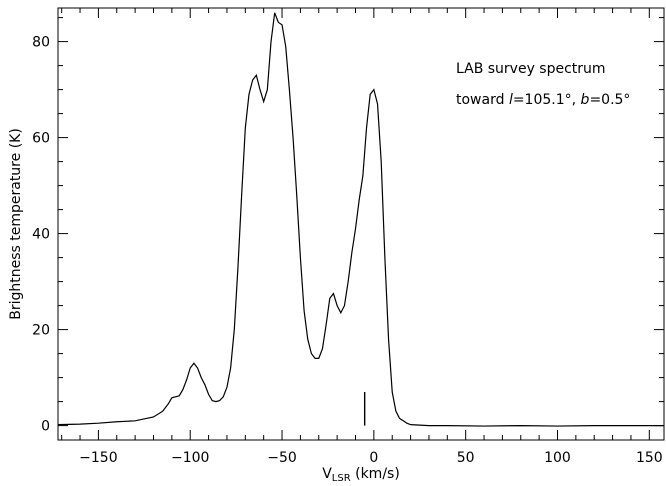 The image size is (666, 486). I want to click on x-axis-title-subscript: LSR, so click(341, 478).